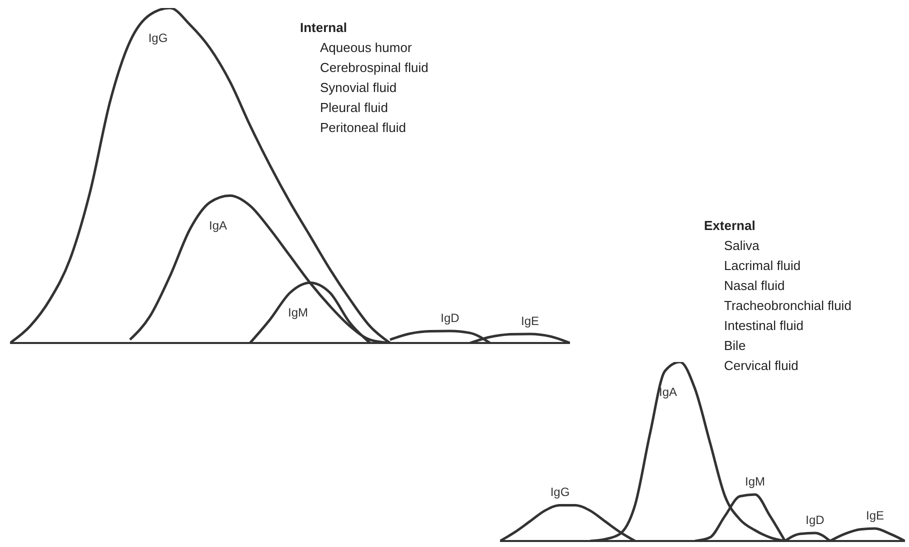  Describe the element at coordinates (363, 128) in the screenshot. I see `annotation: Peritoneal fluid` at that location.